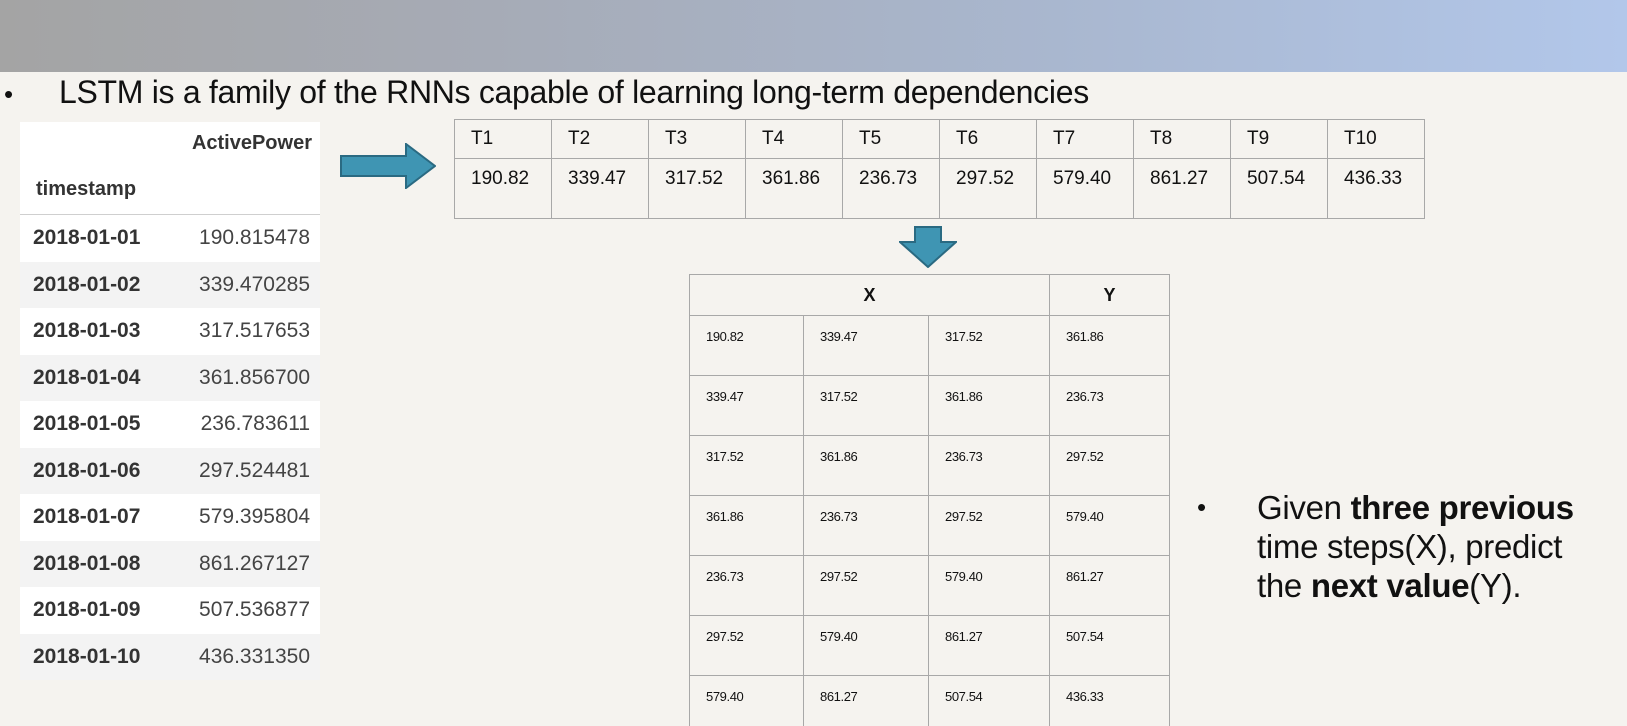 This screenshot has height=726, width=1627. What do you see at coordinates (254, 610) in the screenshot?
I see `row-value: 507.536877` at bounding box center [254, 610].